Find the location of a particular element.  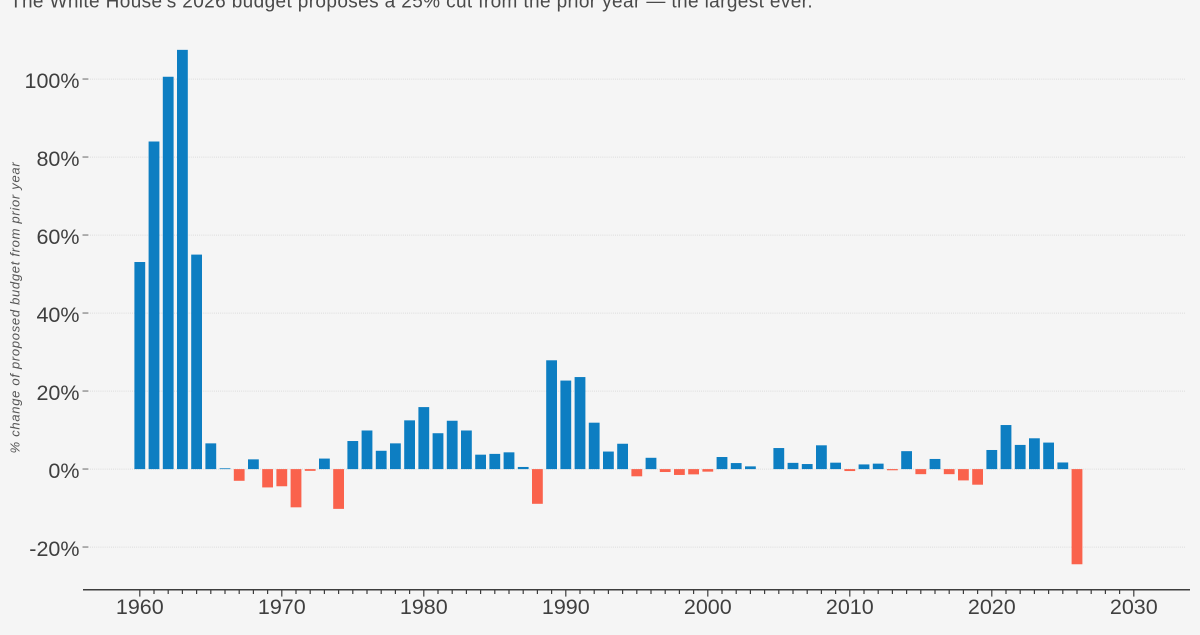

svg-text: 2020 is located at coordinates (992, 607).